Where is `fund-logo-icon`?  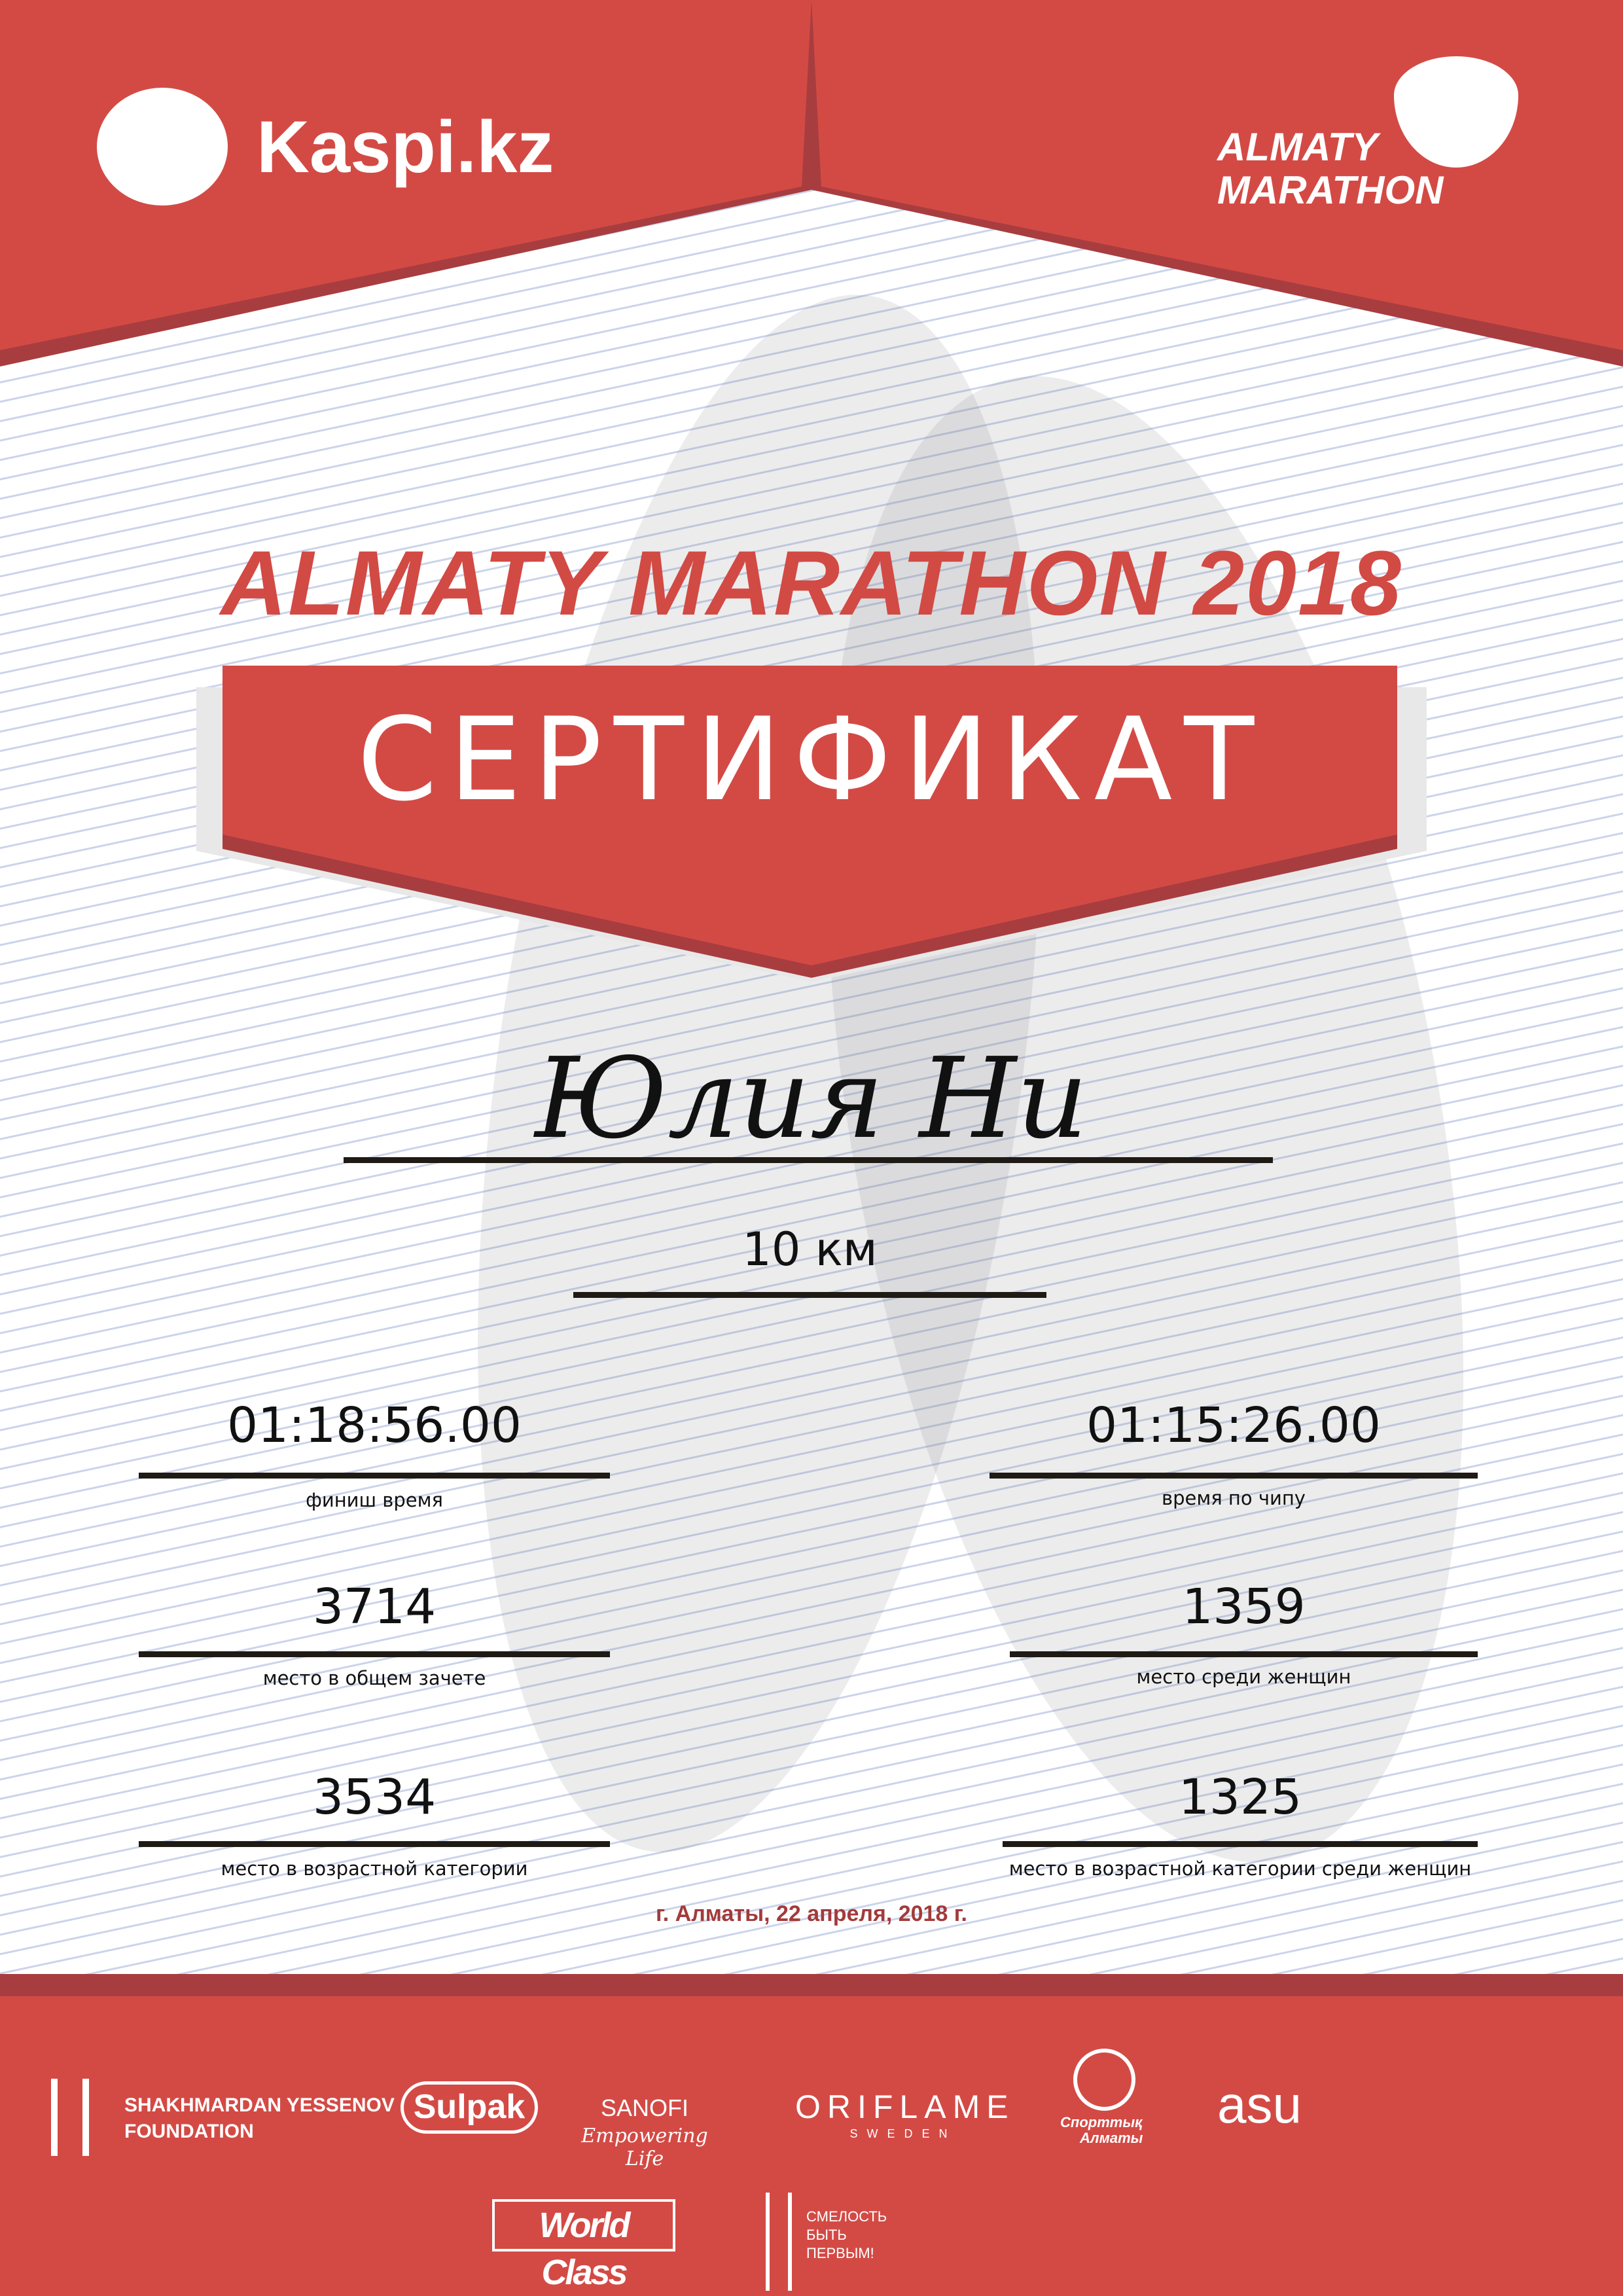
fund-logo-icon is located at coordinates (779, 2242).